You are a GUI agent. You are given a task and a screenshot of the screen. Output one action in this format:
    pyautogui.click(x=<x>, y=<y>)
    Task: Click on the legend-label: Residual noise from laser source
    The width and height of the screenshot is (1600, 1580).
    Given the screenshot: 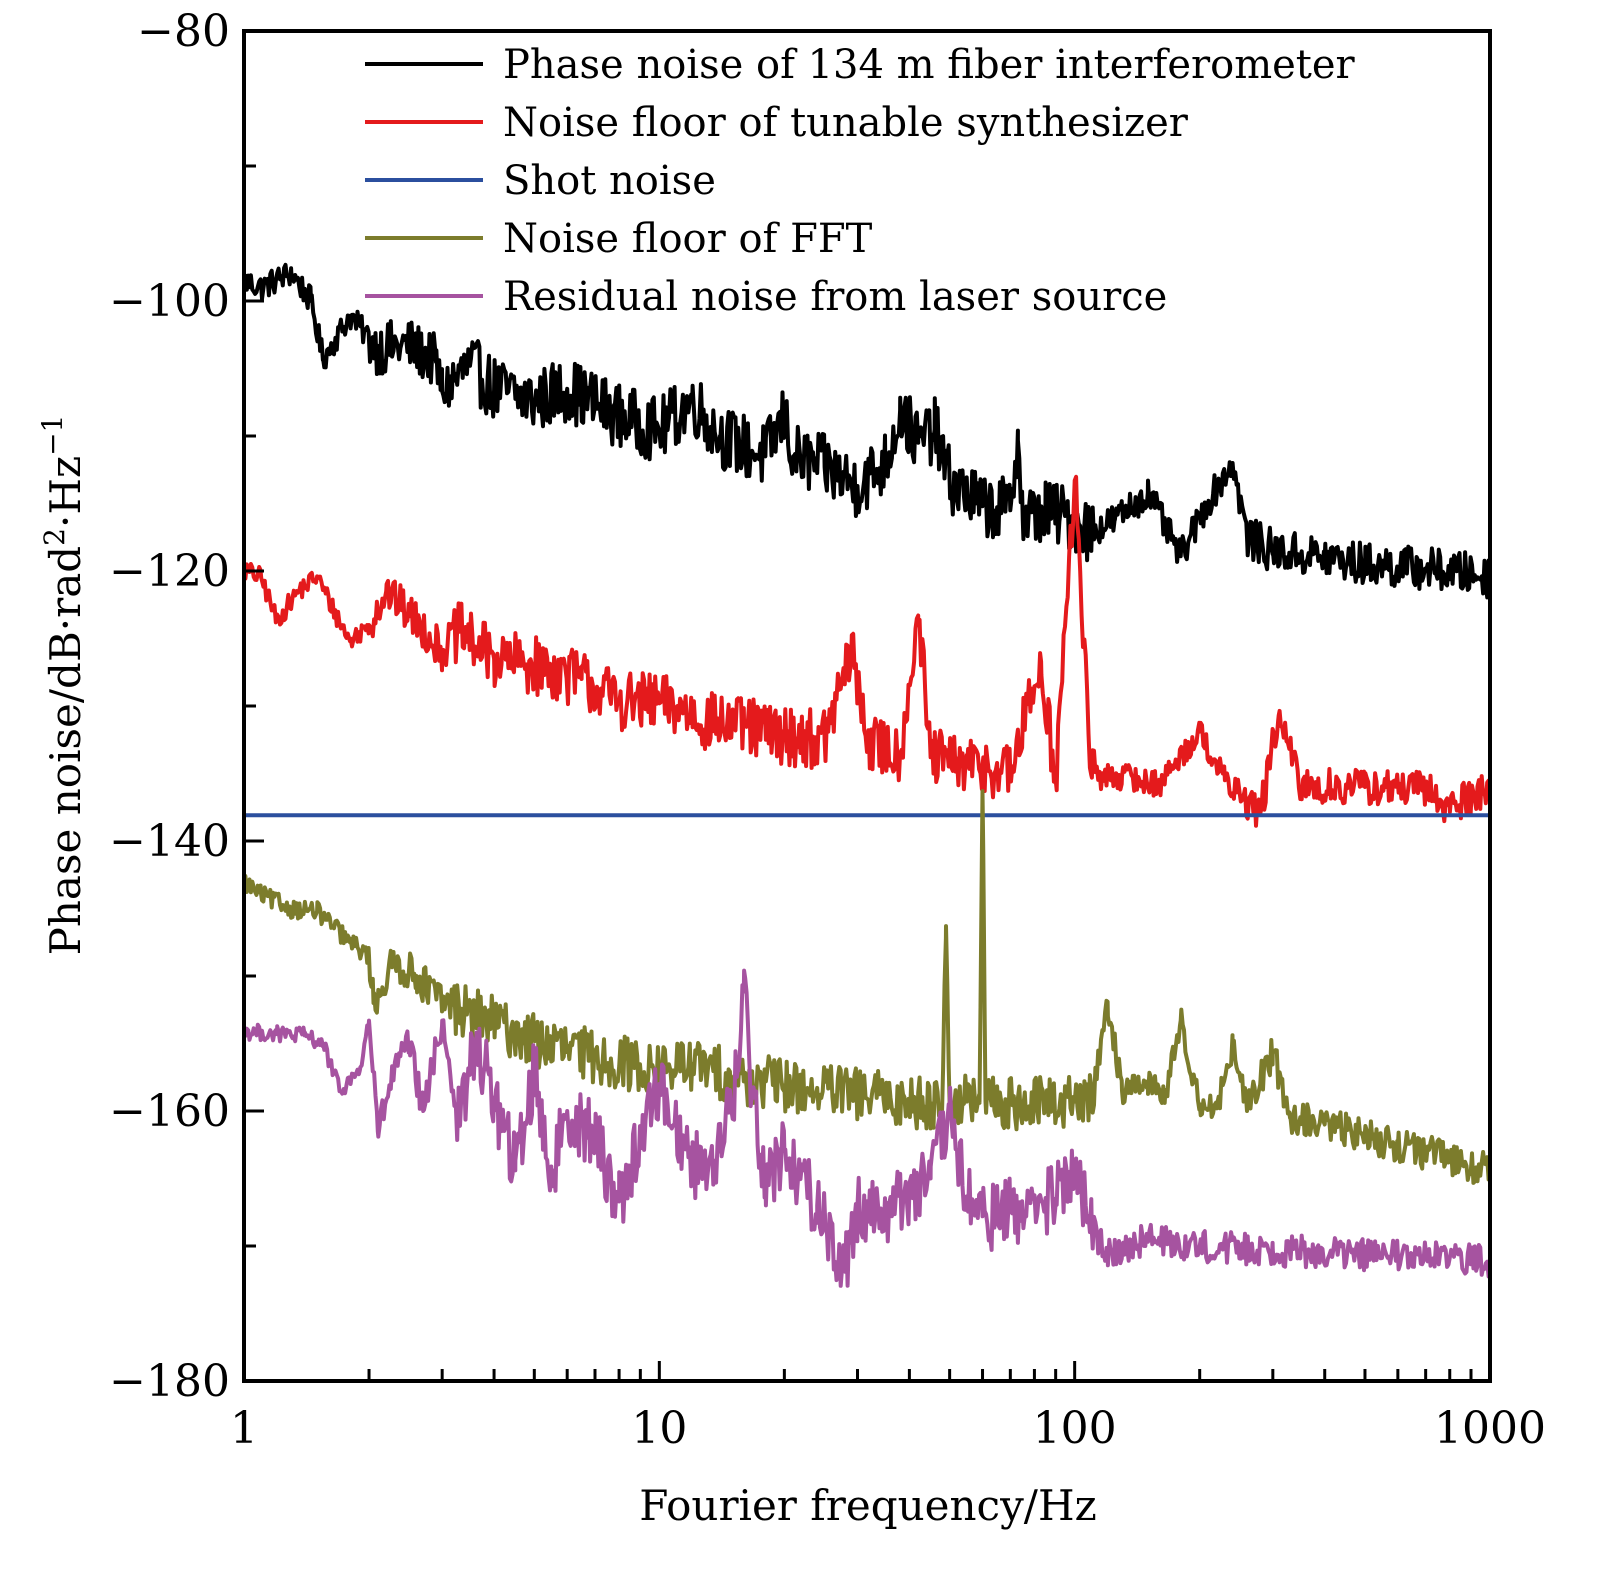 What is the action you would take?
    pyautogui.click(x=835, y=297)
    